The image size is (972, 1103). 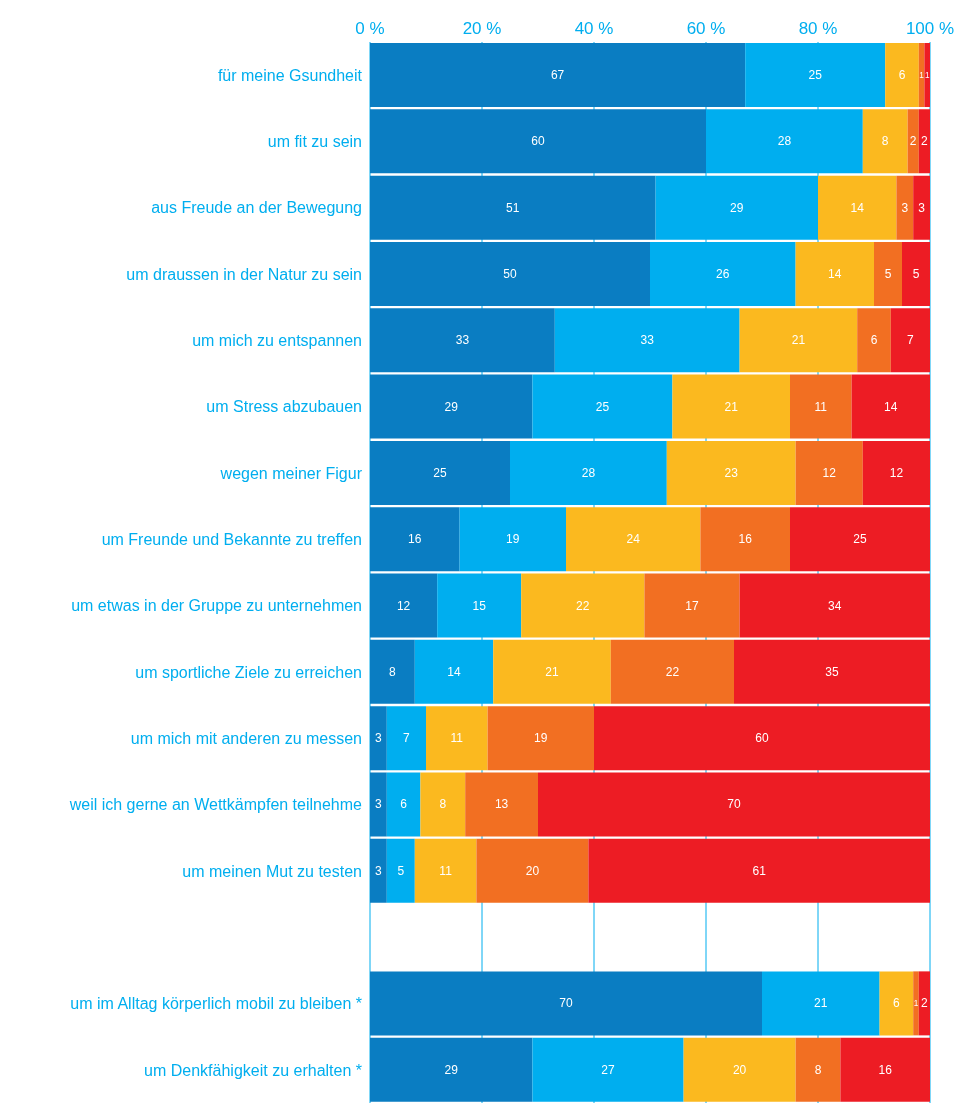 I want to click on data-label: 24, so click(x=633, y=539).